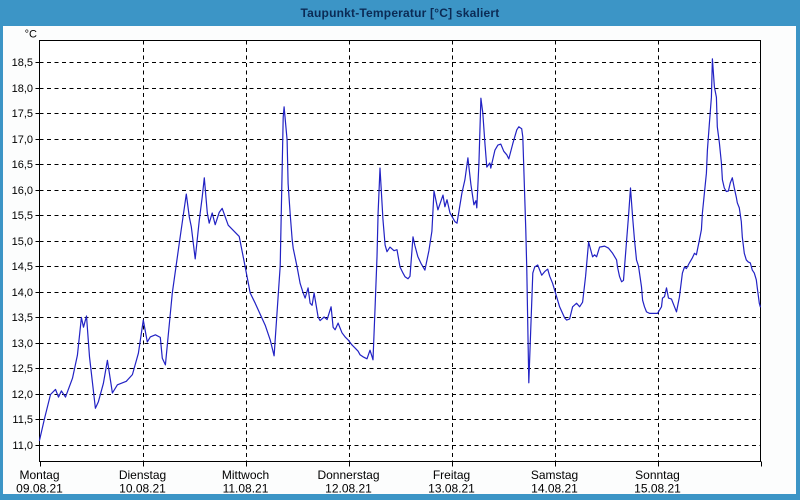  Describe the element at coordinates (798, 263) in the screenshot. I see `window-border-right` at that location.